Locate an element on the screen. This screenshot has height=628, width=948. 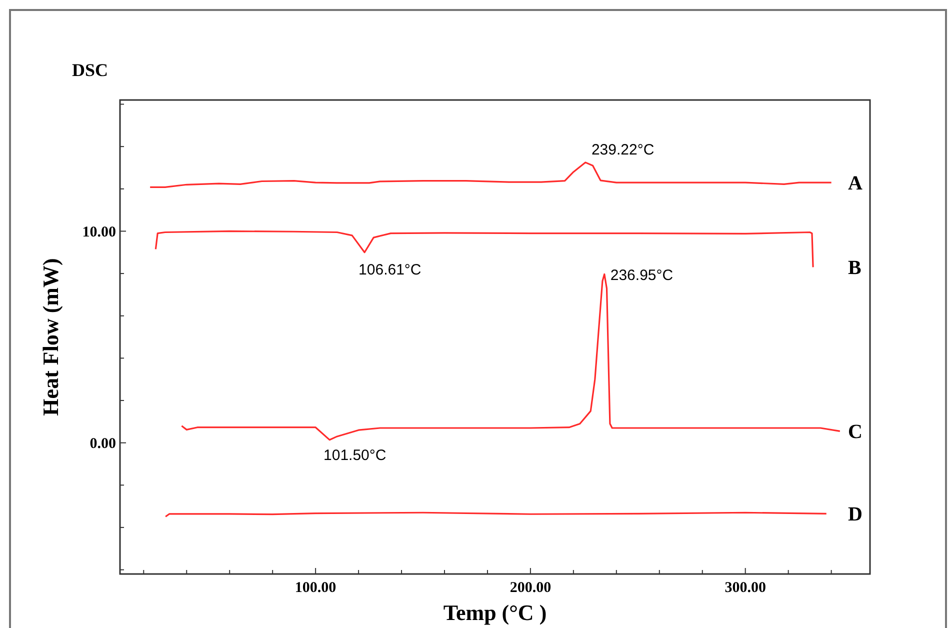
series-label: B is located at coordinates (855, 268).